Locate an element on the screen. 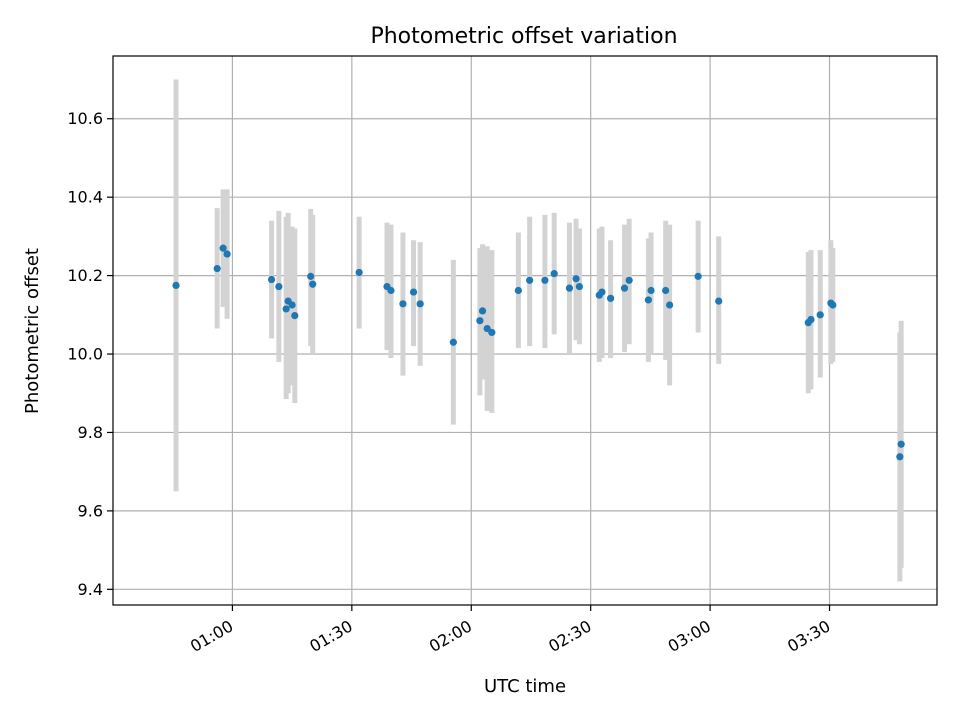  x-tick-label: 03:30 is located at coordinates (808, 636).